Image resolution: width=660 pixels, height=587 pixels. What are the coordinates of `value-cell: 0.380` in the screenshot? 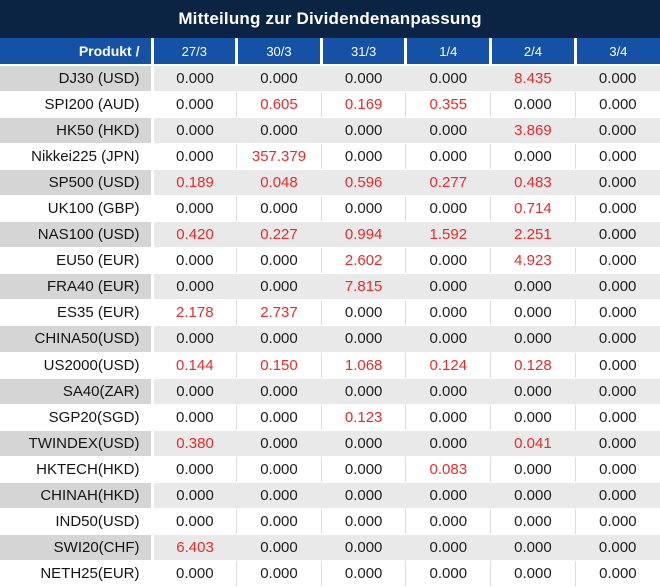 It's located at (194, 443).